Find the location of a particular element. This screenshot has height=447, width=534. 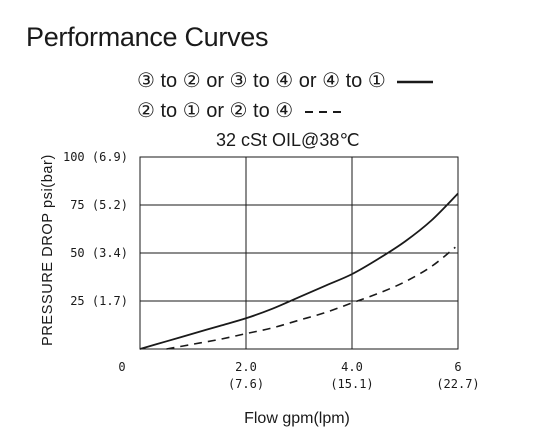

x-tick-label: 0 is located at coordinates (121, 367).